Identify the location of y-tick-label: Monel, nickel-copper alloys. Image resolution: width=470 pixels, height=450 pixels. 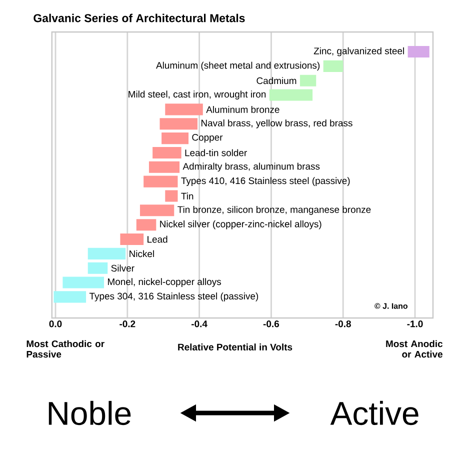
(165, 282).